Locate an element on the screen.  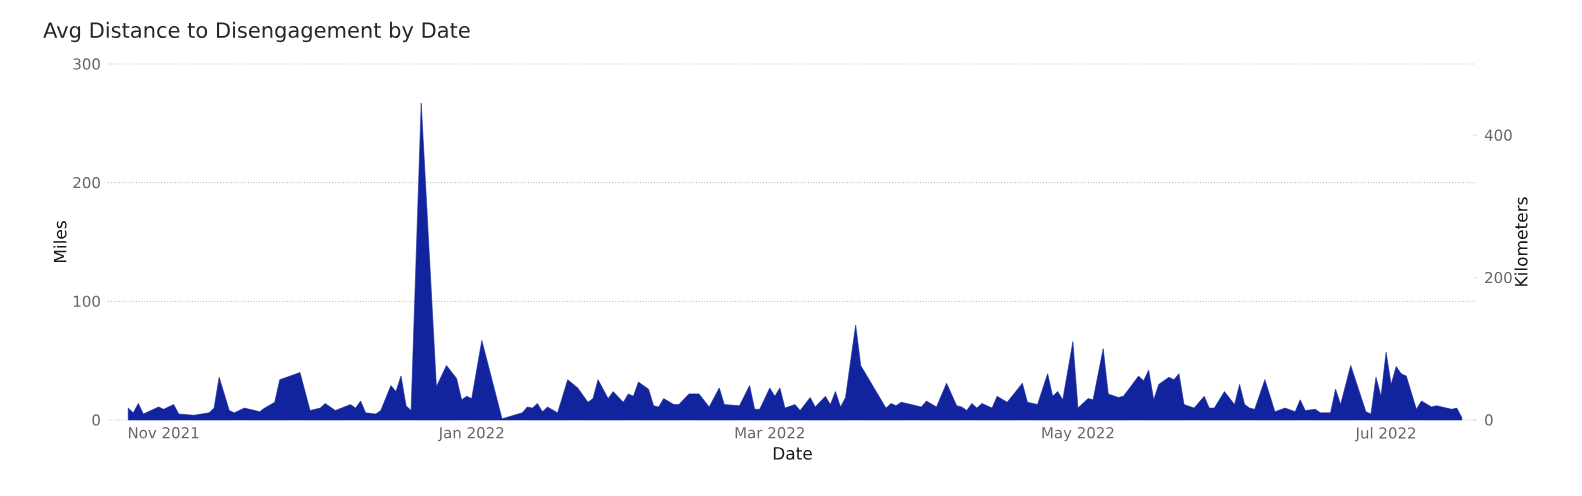
y-tick-label: 200 is located at coordinates (86, 182).